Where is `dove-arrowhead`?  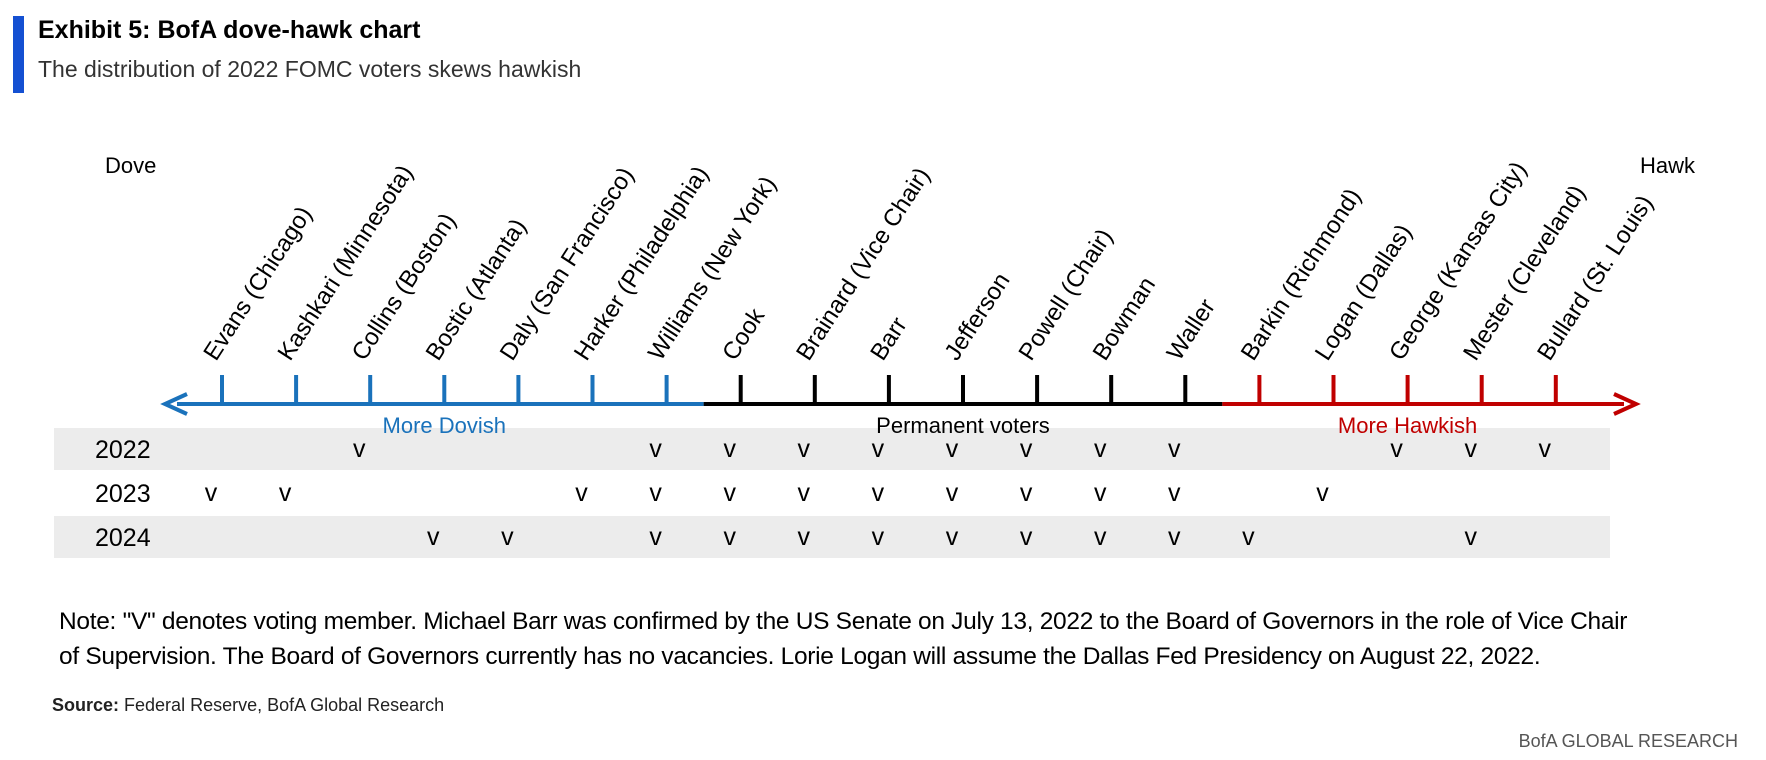 dove-arrowhead is located at coordinates (174, 404).